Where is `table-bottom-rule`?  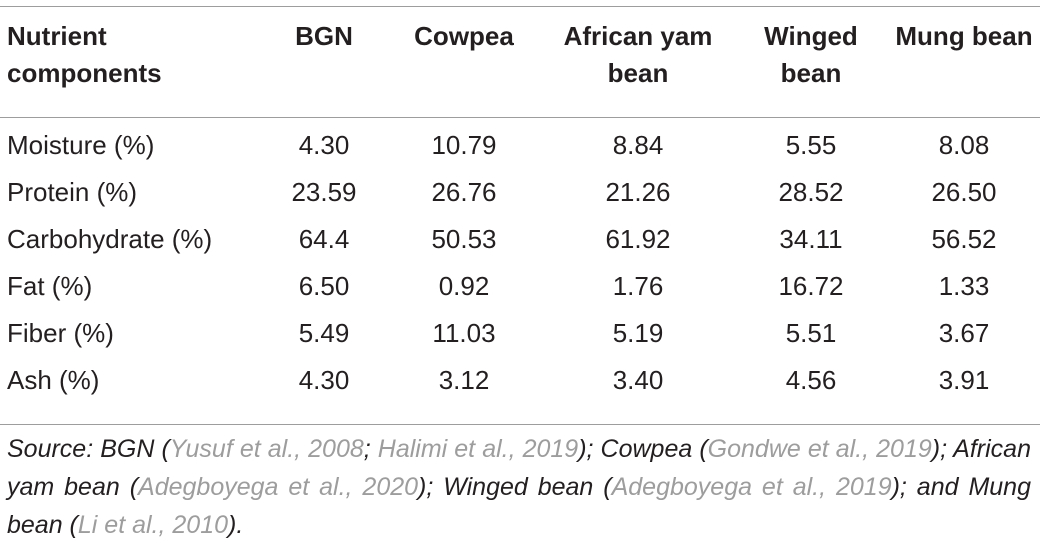
table-bottom-rule is located at coordinates (520, 424).